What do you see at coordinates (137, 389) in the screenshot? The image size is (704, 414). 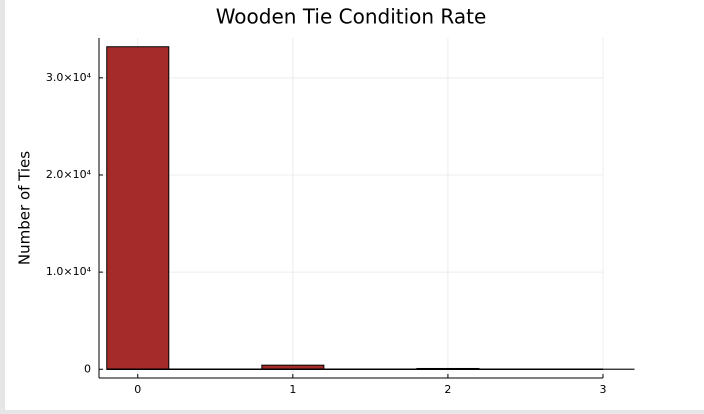 I see `x-tick-label: 0` at bounding box center [137, 389].